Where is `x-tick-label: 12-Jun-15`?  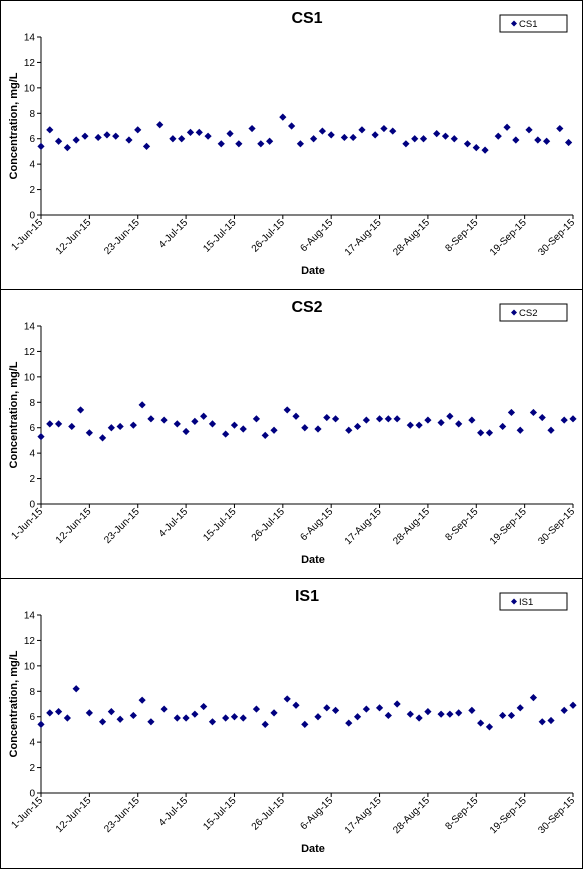 x-tick-label: 12-Jun-15 is located at coordinates (74, 526).